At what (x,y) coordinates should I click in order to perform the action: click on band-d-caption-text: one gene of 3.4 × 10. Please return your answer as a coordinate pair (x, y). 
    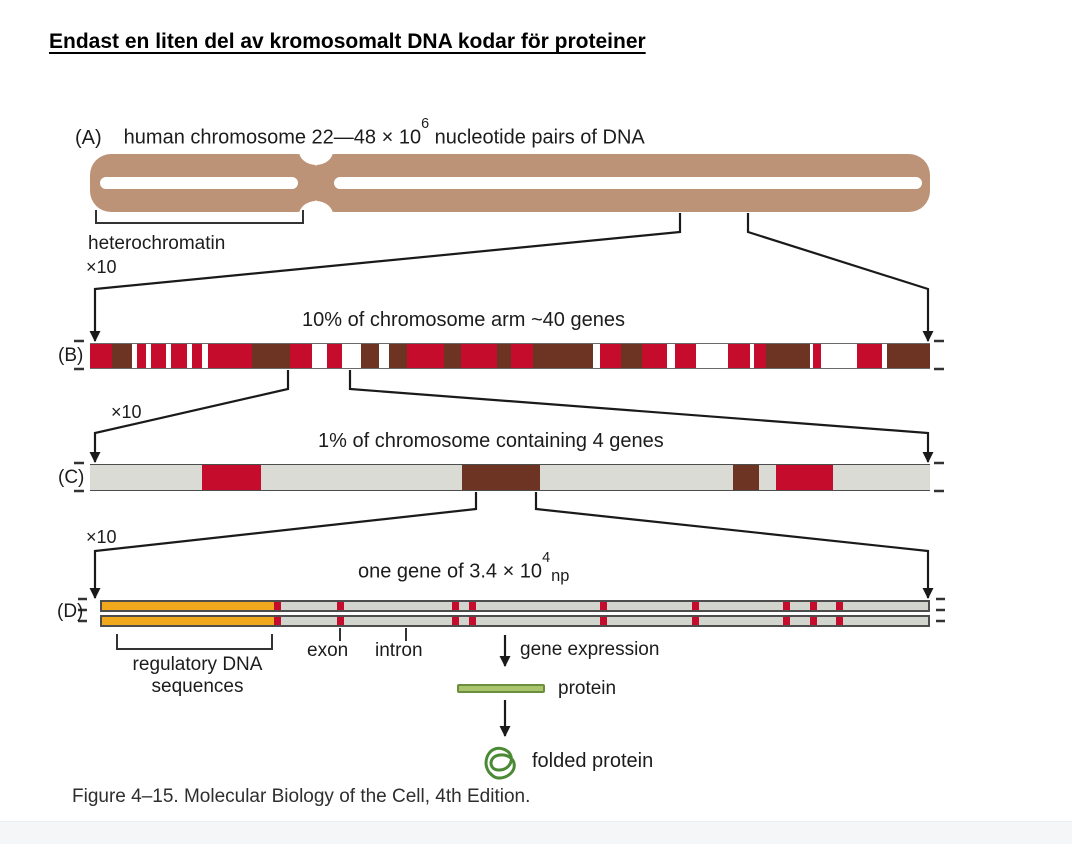
    Looking at the image, I should click on (450, 571).